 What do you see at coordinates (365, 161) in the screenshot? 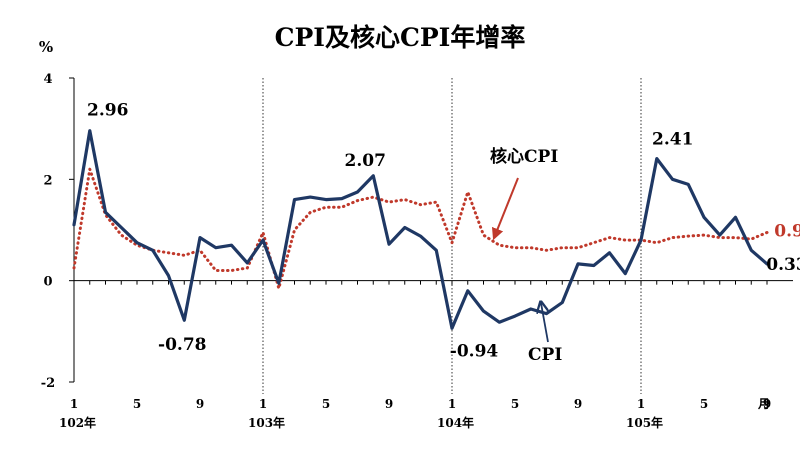
I see `cpi-data-label: 2.07` at bounding box center [365, 161].